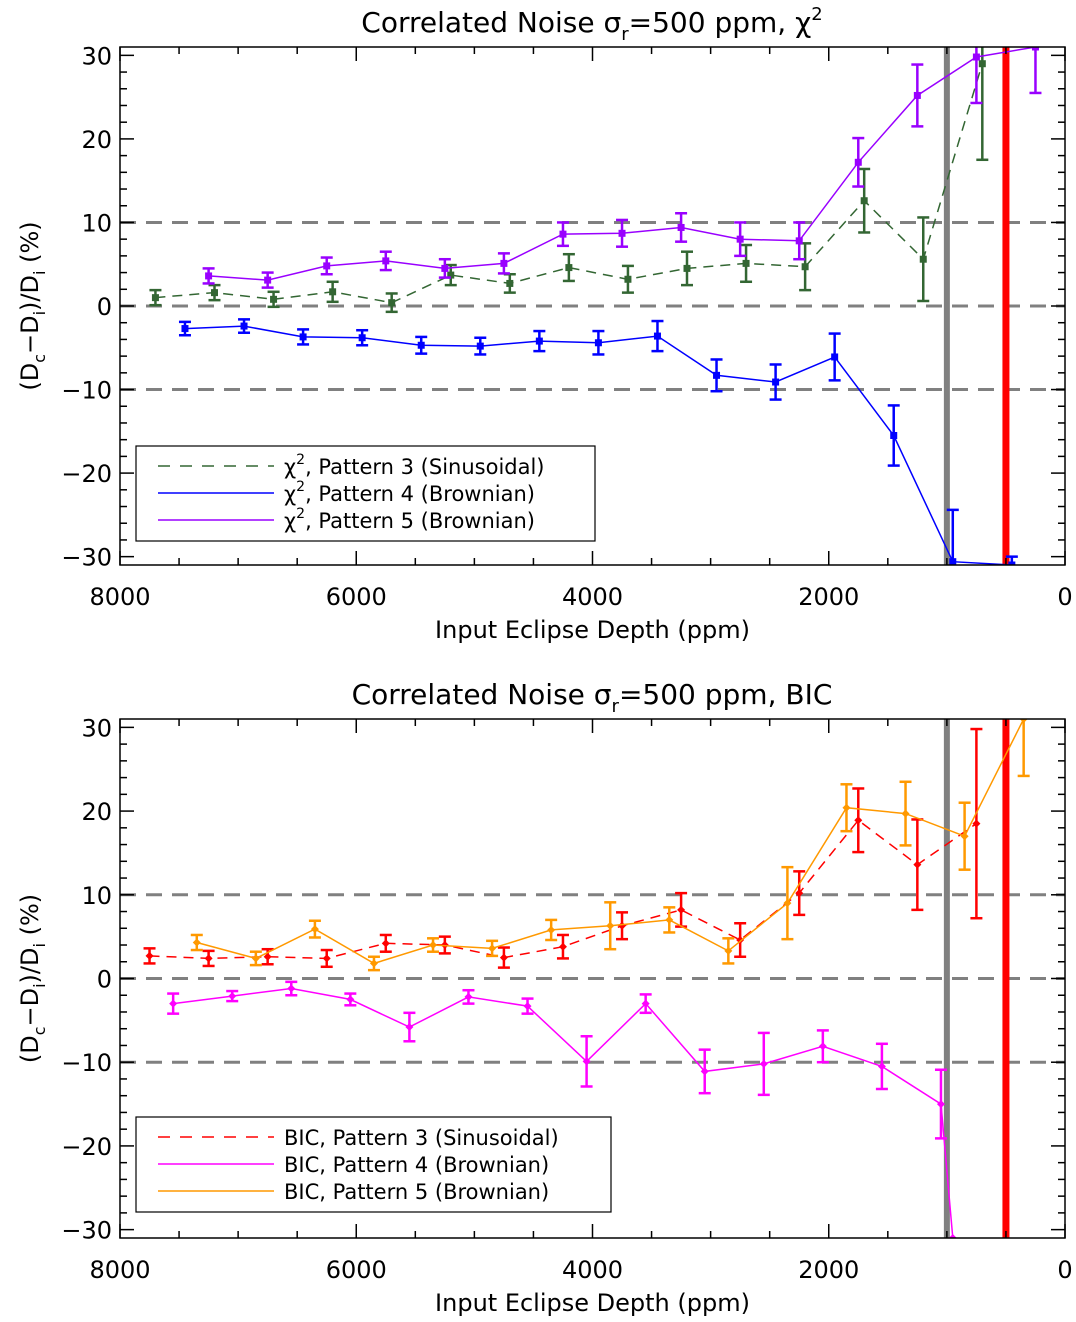 Image resolution: width=1076 pixels, height=1322 pixels. Describe the element at coordinates (96, 140) in the screenshot. I see `y-tick-label: 20` at that location.